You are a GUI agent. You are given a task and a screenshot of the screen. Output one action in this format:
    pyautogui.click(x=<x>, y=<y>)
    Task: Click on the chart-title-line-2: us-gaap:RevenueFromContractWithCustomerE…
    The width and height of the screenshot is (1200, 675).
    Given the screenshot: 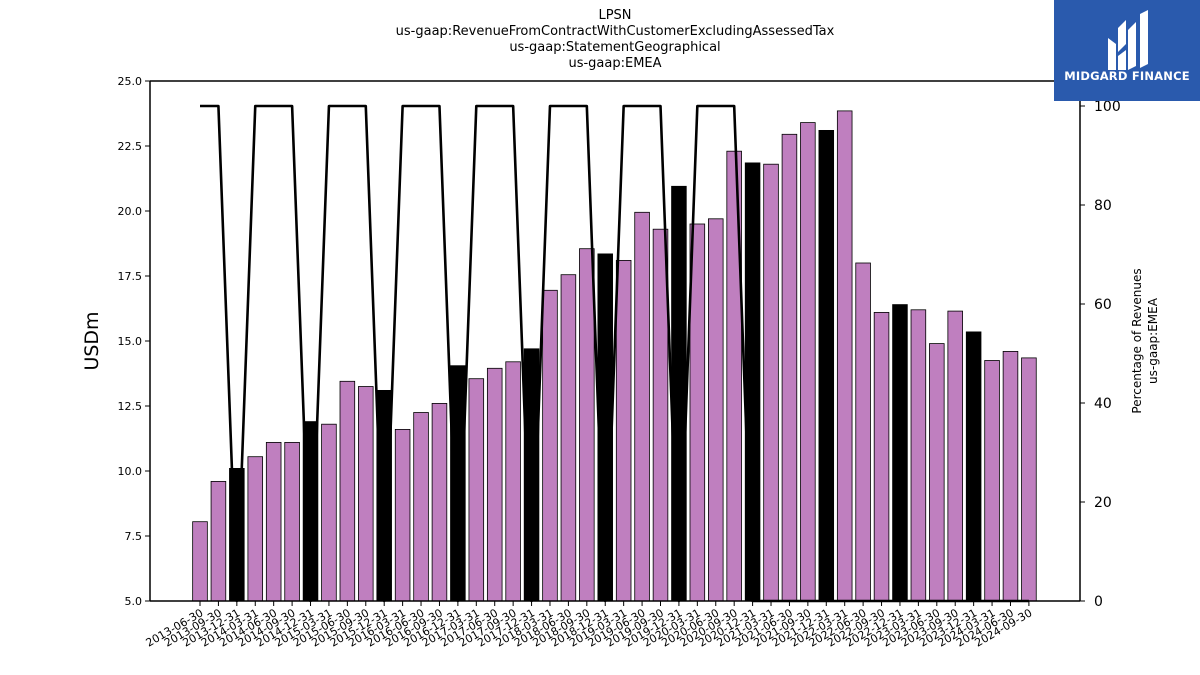 What is the action you would take?
    pyautogui.click(x=615, y=31)
    